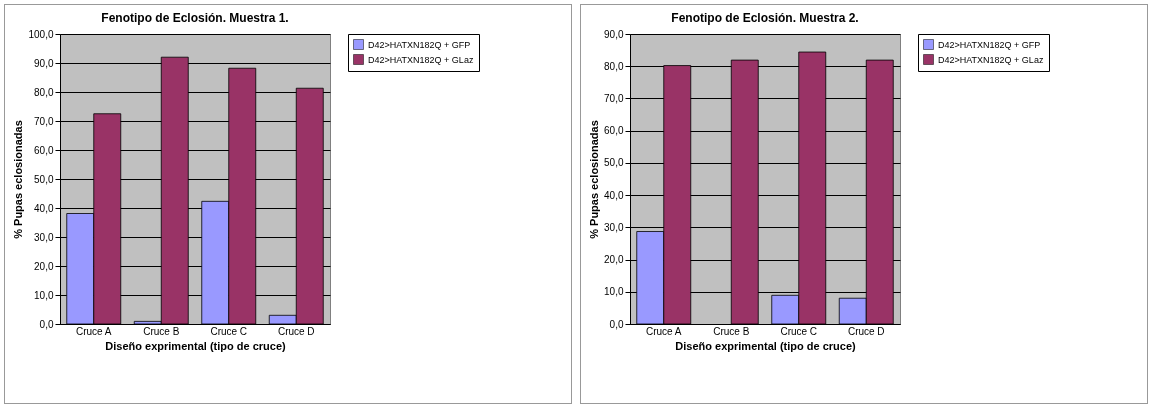 This screenshot has width=1160, height=412. I want to click on y-tick-label: 100,0, so click(41, 34).